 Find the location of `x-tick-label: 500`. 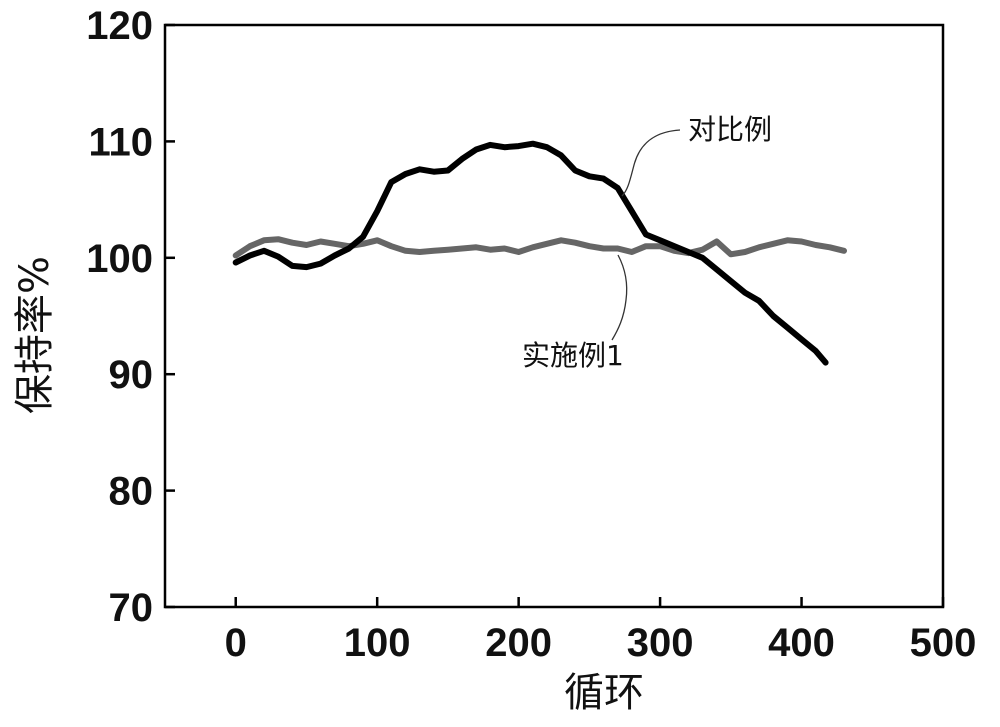

x-tick-label: 500 is located at coordinates (943, 643).